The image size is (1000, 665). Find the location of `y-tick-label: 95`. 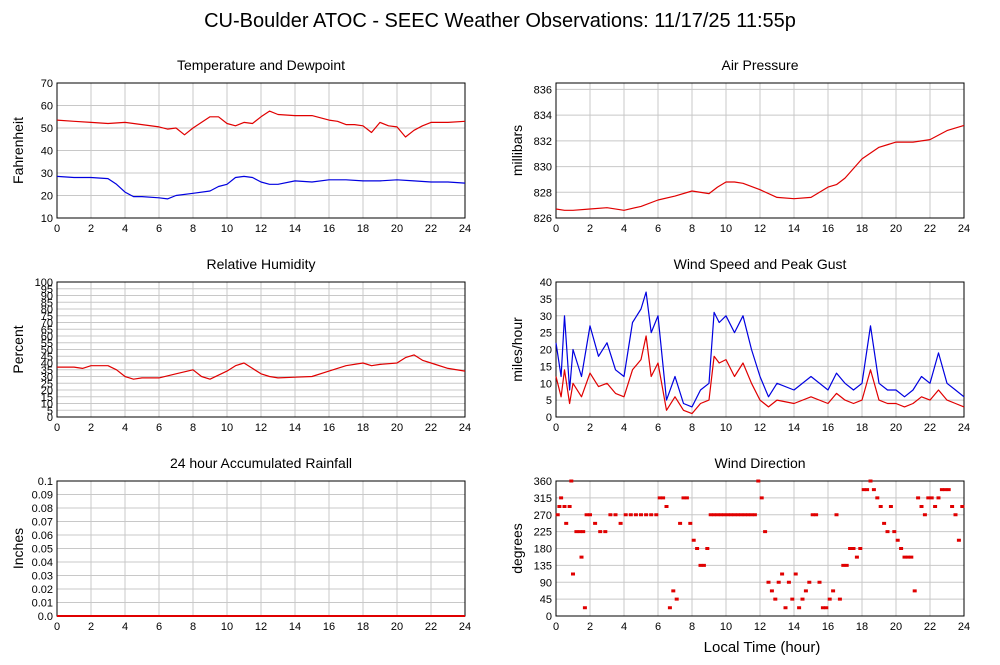

y-tick-label: 95 is located at coordinates (47, 290).